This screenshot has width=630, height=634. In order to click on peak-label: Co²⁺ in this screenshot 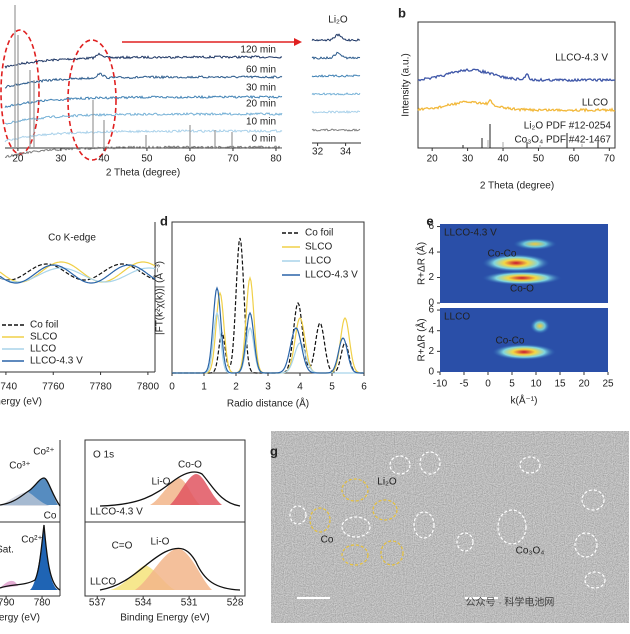, I will do `click(43, 452)`.